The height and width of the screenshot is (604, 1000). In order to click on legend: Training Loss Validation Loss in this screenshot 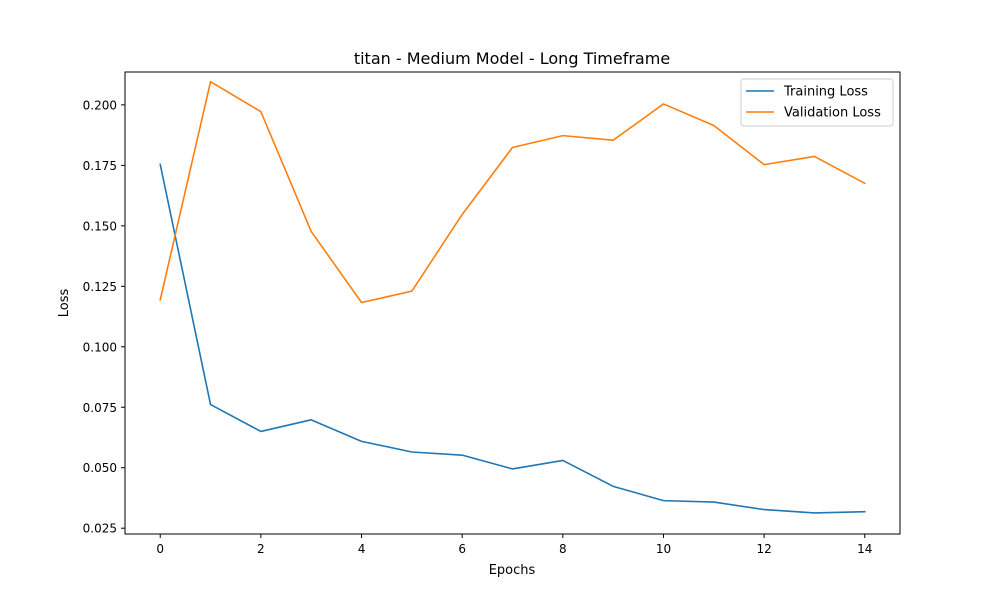, I will do `click(817, 102)`.